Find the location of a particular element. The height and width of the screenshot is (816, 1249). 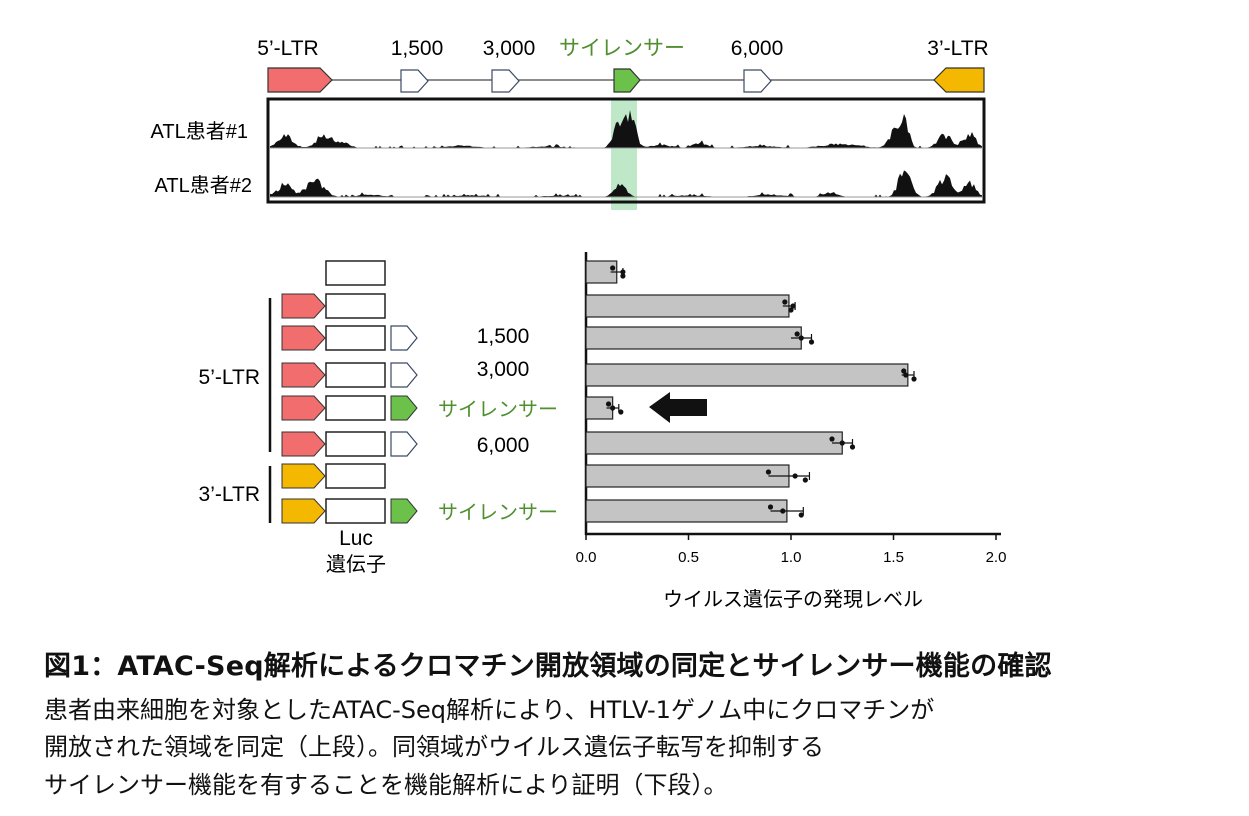

x-tick-label: 1.5 is located at coordinates (893, 557).